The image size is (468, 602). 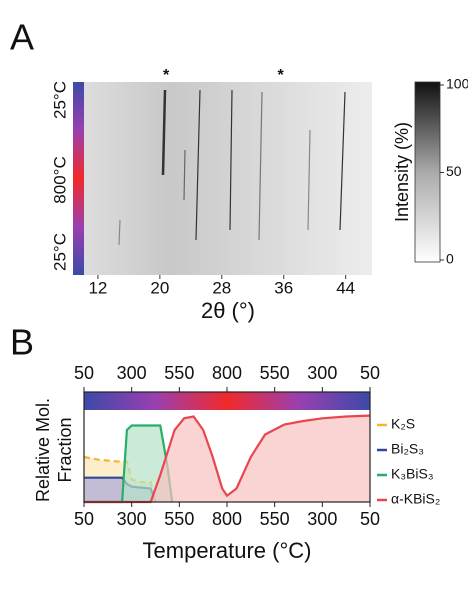 I want to click on colorbar-label: Intensity (%), so click(x=402, y=172).